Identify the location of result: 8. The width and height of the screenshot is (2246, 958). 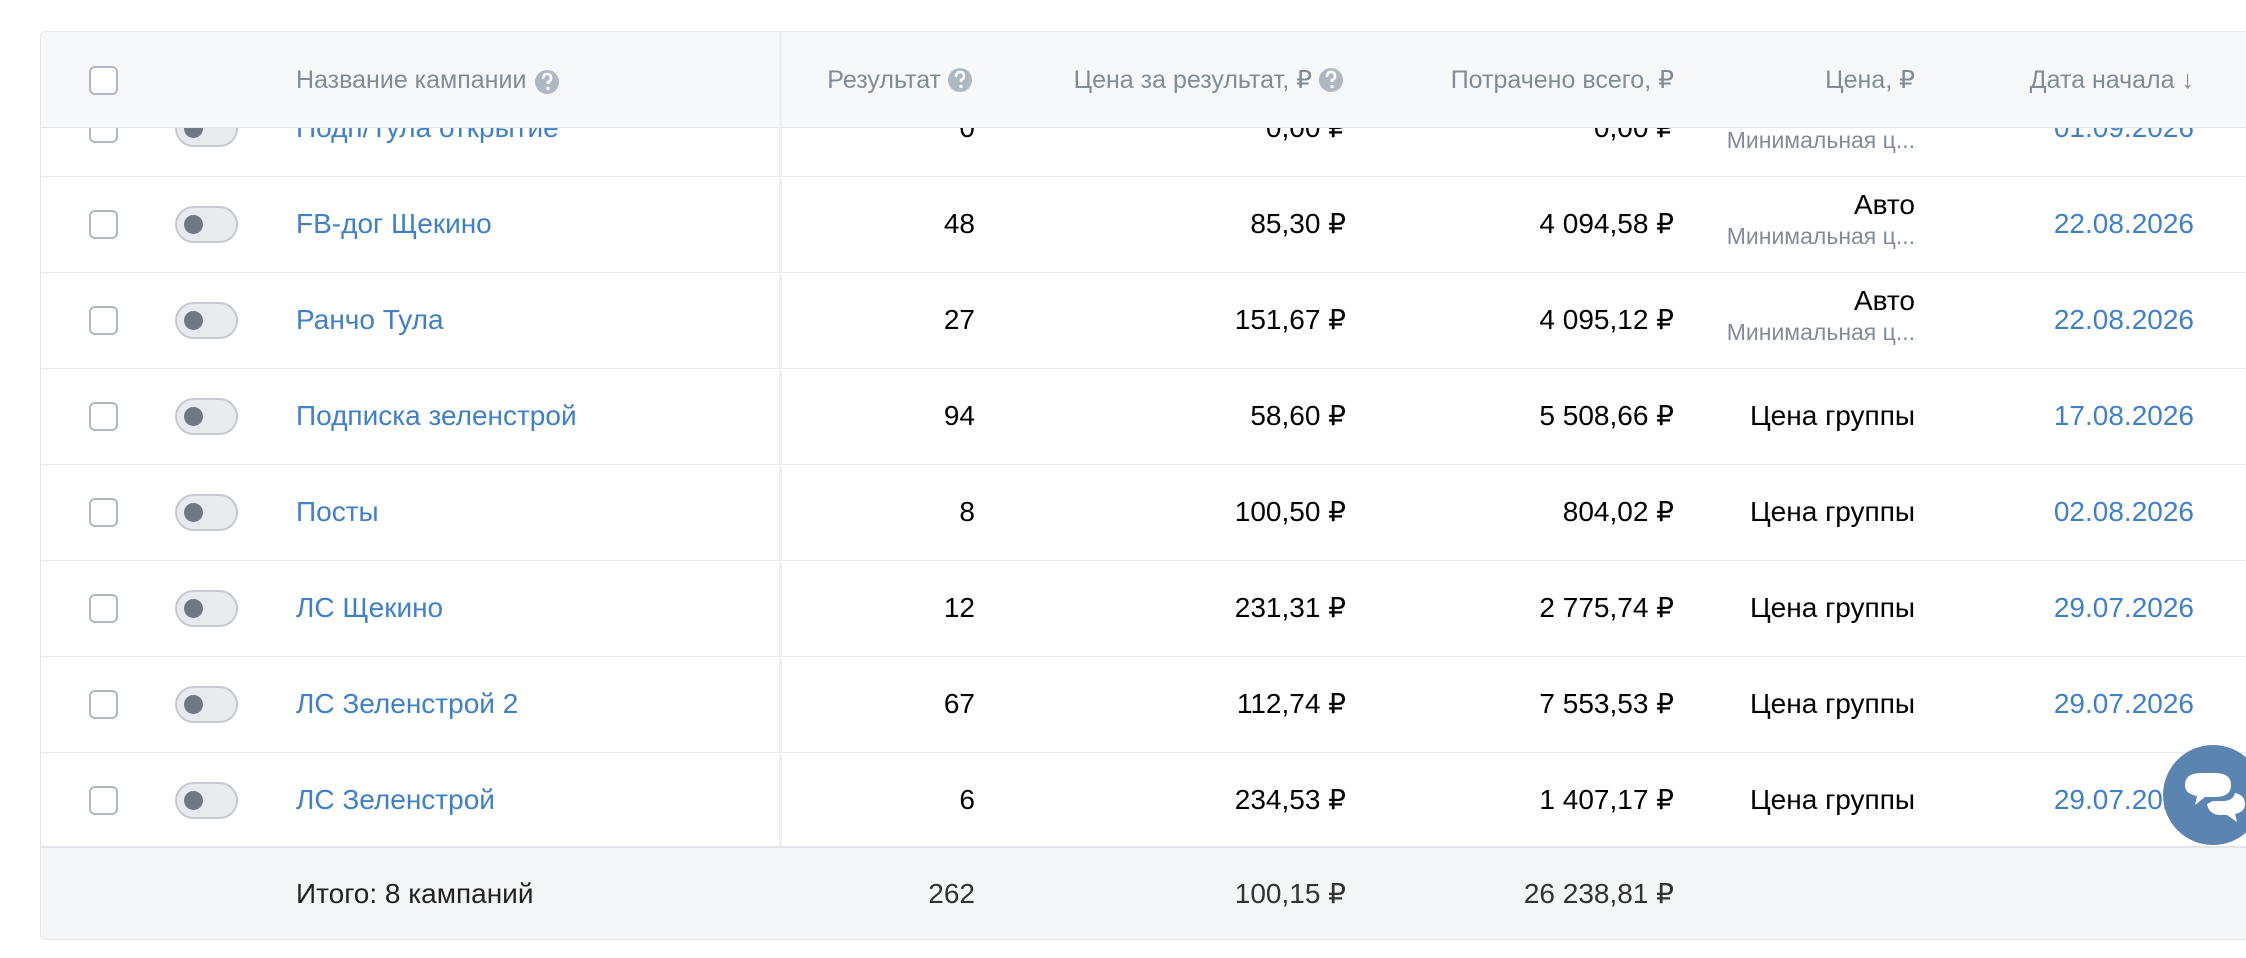
(967, 511).